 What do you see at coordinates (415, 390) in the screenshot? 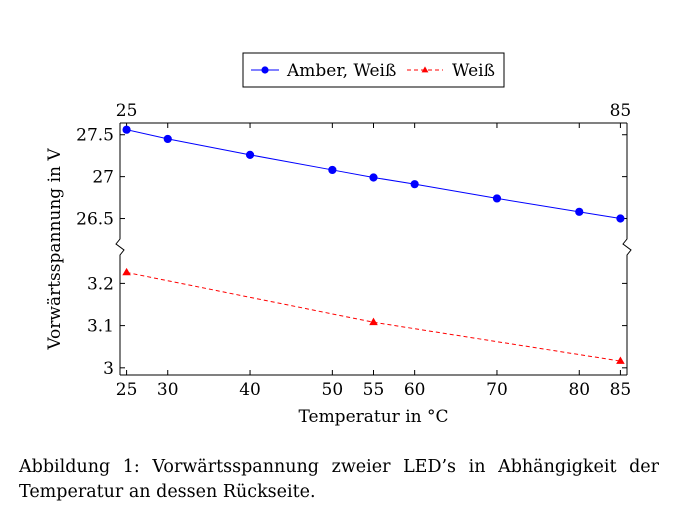
I see `x-tick-label: 60` at bounding box center [415, 390].